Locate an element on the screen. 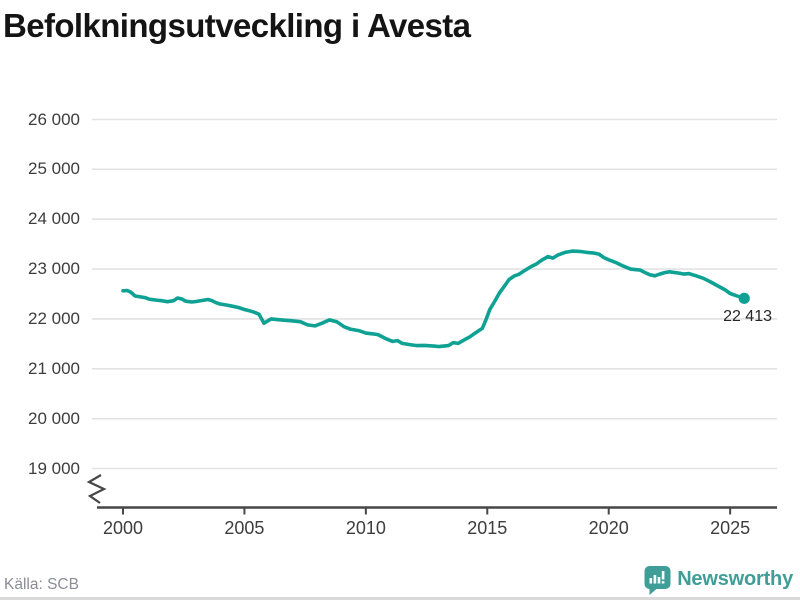 The height and width of the screenshot is (600, 800). newsworthy-logo: Newsworthy is located at coordinates (718, 579).